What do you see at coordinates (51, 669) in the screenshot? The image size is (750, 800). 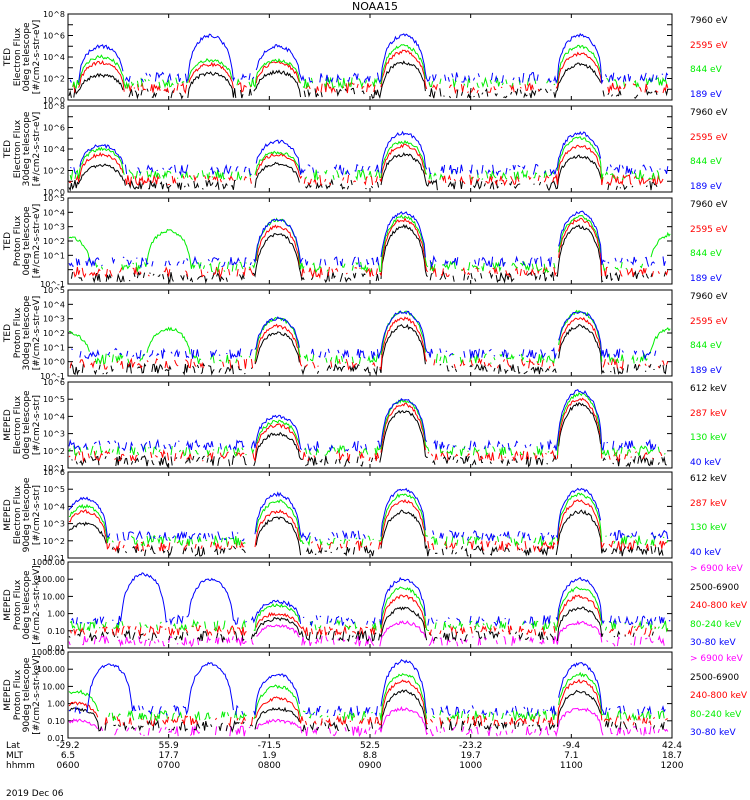 I see `y-tick-label: 100.00` at bounding box center [51, 669].